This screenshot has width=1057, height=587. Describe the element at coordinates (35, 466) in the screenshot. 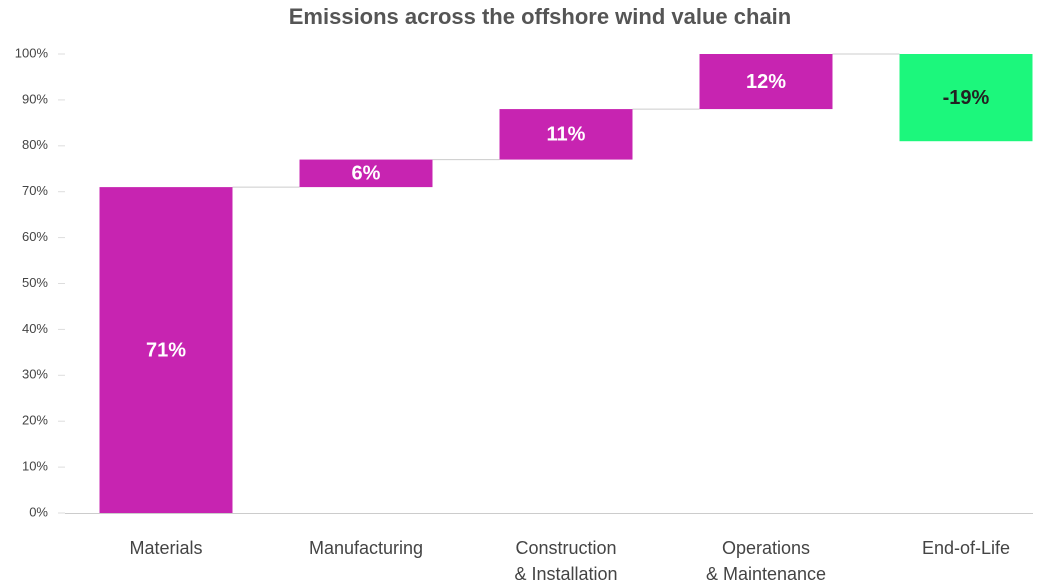

I see `y-tick-label: 10%` at that location.